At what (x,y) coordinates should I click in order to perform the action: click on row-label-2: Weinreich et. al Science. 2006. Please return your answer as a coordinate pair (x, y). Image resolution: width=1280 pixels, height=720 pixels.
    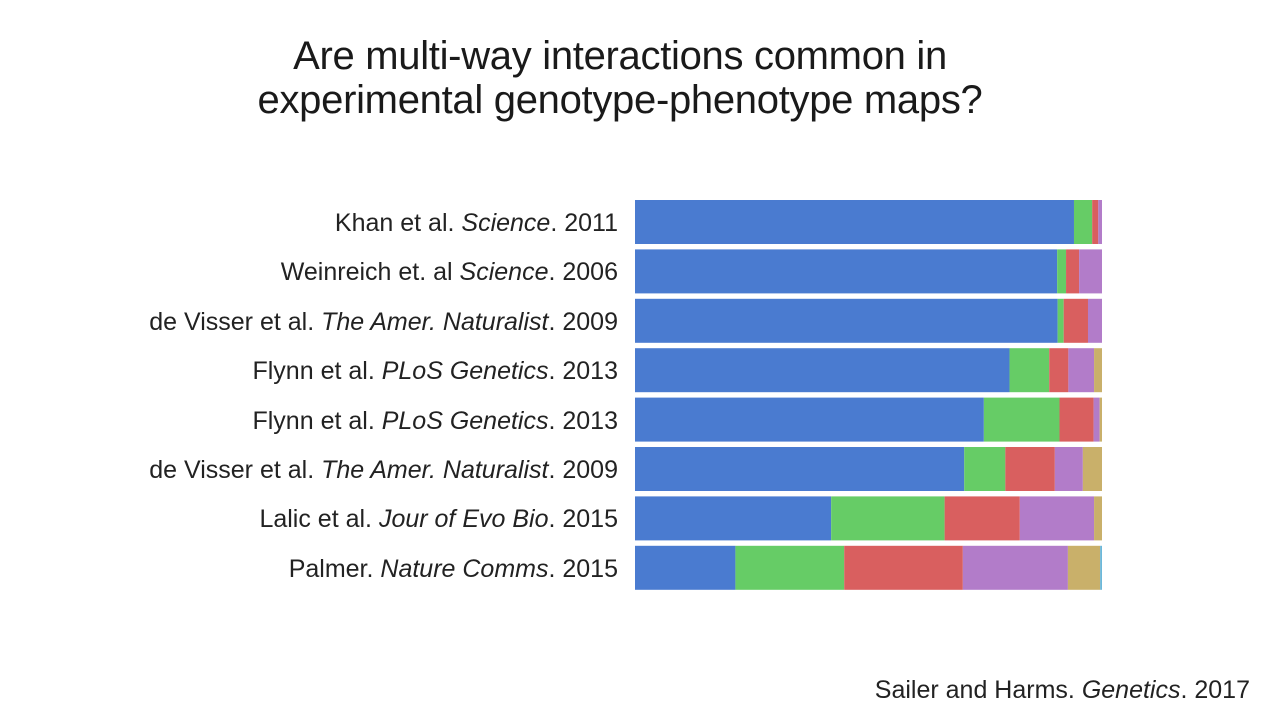
    Looking at the image, I should click on (449, 272).